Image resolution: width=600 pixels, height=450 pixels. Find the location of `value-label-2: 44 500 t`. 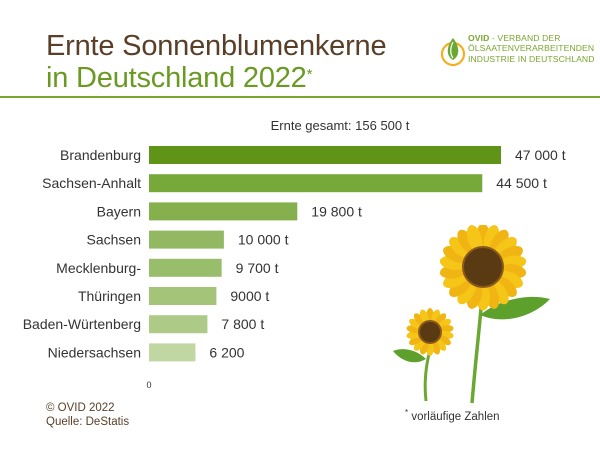

value-label-2: 44 500 t is located at coordinates (521, 183).